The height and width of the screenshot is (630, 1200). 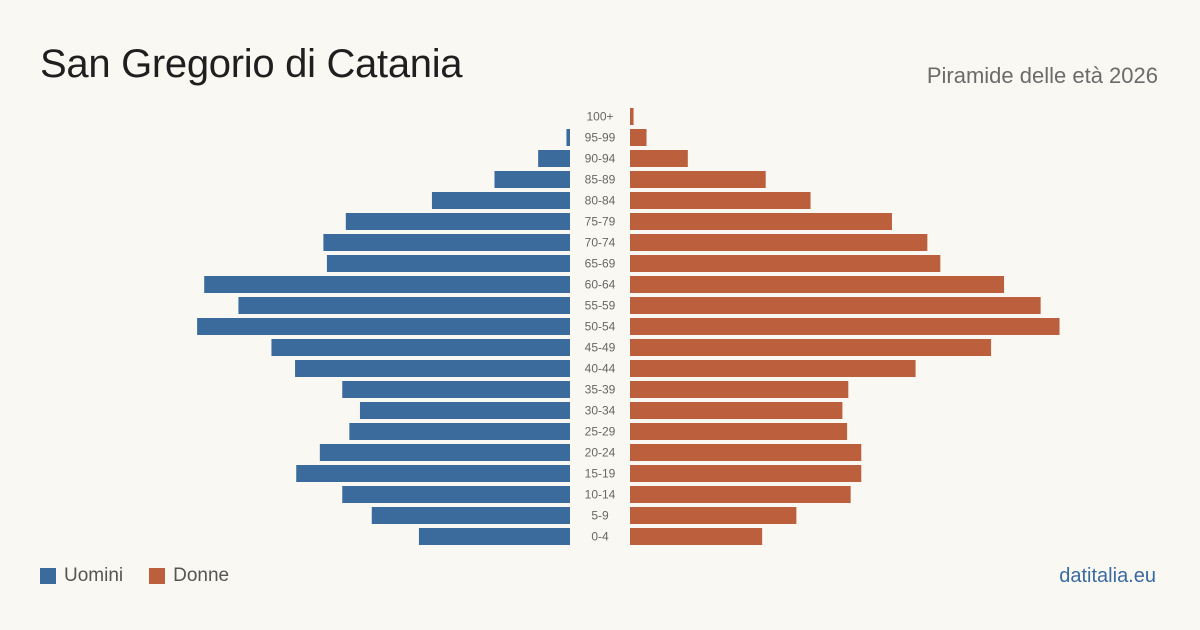 What do you see at coordinates (600, 516) in the screenshot?
I see `age-label-5-9: 5-9` at bounding box center [600, 516].